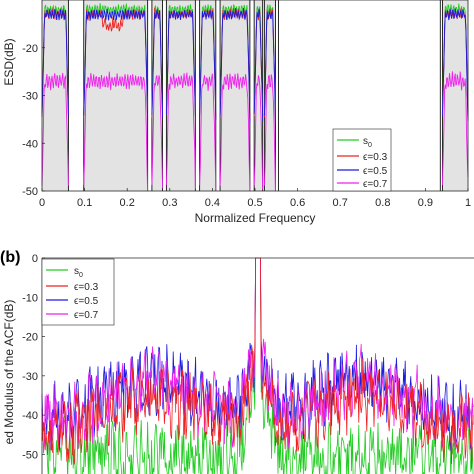 The width and height of the screenshot is (474, 474). What do you see at coordinates (370, 145) in the screenshot?
I see `esd-legend-s0-subscript: 0` at bounding box center [370, 145].